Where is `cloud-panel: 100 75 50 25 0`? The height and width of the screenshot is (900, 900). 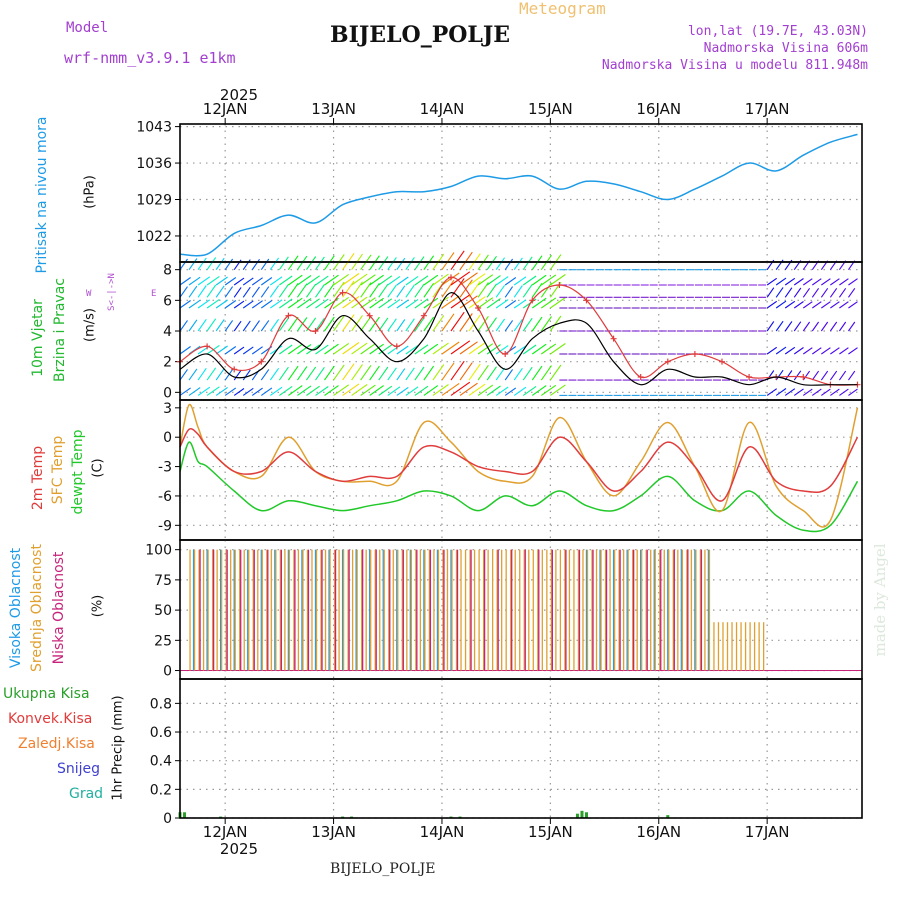
cloud-panel: 100 75 50 25 0 is located at coordinates (504, 609).